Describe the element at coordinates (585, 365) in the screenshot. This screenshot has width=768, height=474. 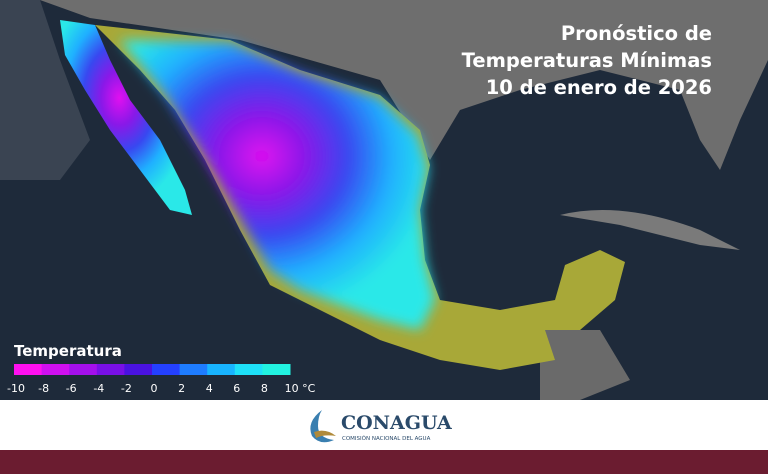
I see `central-america` at that location.